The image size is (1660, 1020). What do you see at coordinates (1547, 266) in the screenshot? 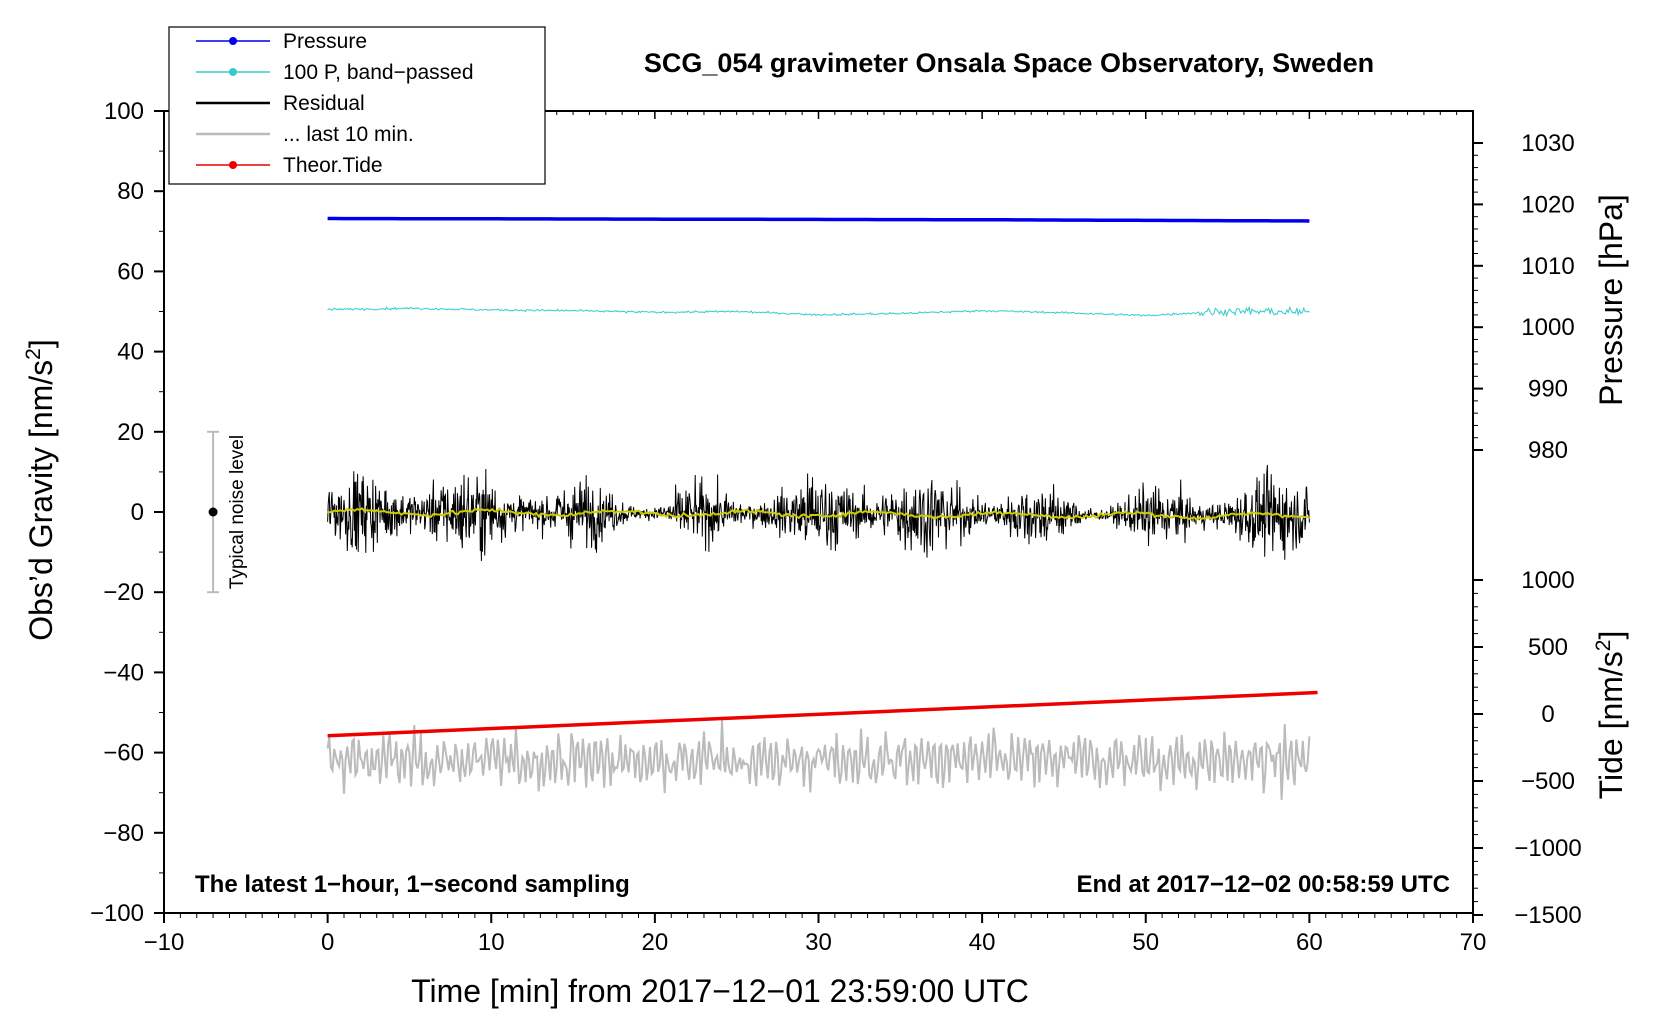
I see `pressure-tick-label-1010: 1010` at bounding box center [1547, 266].